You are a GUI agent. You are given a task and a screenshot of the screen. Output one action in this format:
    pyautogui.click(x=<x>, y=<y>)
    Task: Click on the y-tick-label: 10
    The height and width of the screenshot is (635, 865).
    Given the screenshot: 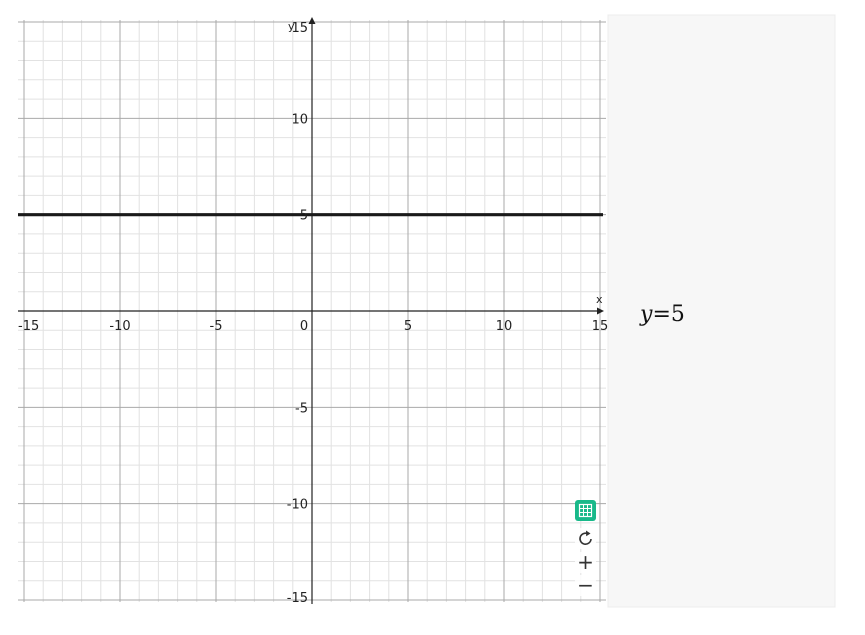 What is the action you would take?
    pyautogui.click(x=299, y=119)
    